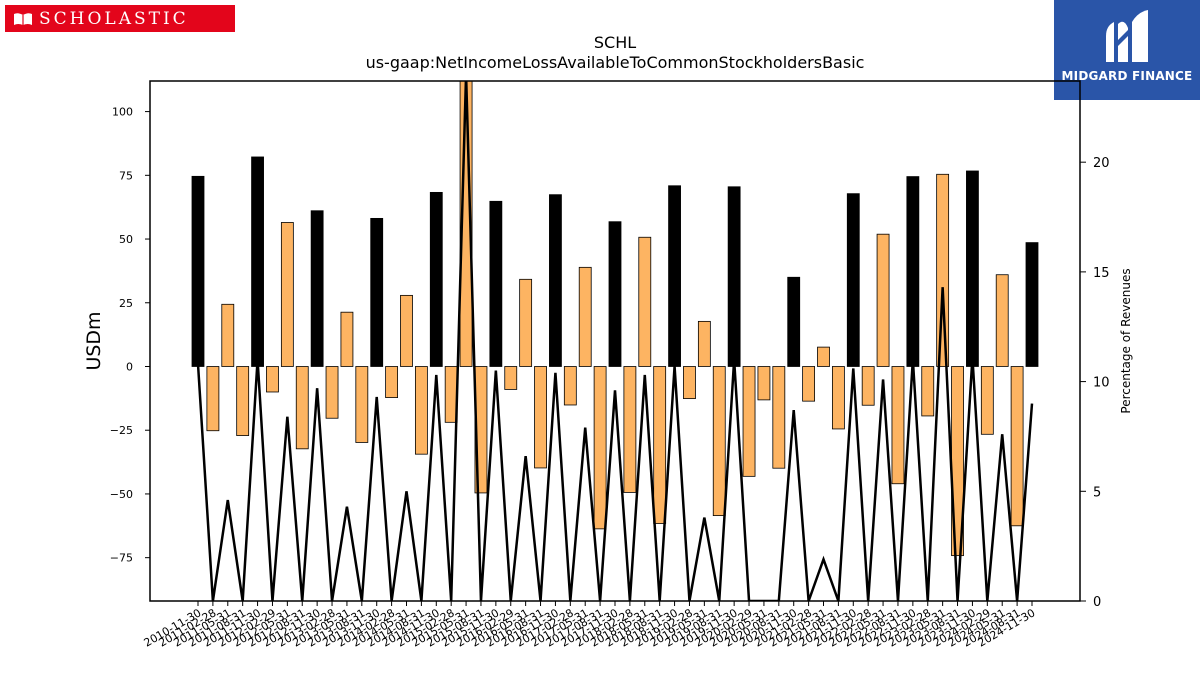  I want to click on y-ticks: −75 −50 −25 0 25 50 75 100, so click(130, 335).